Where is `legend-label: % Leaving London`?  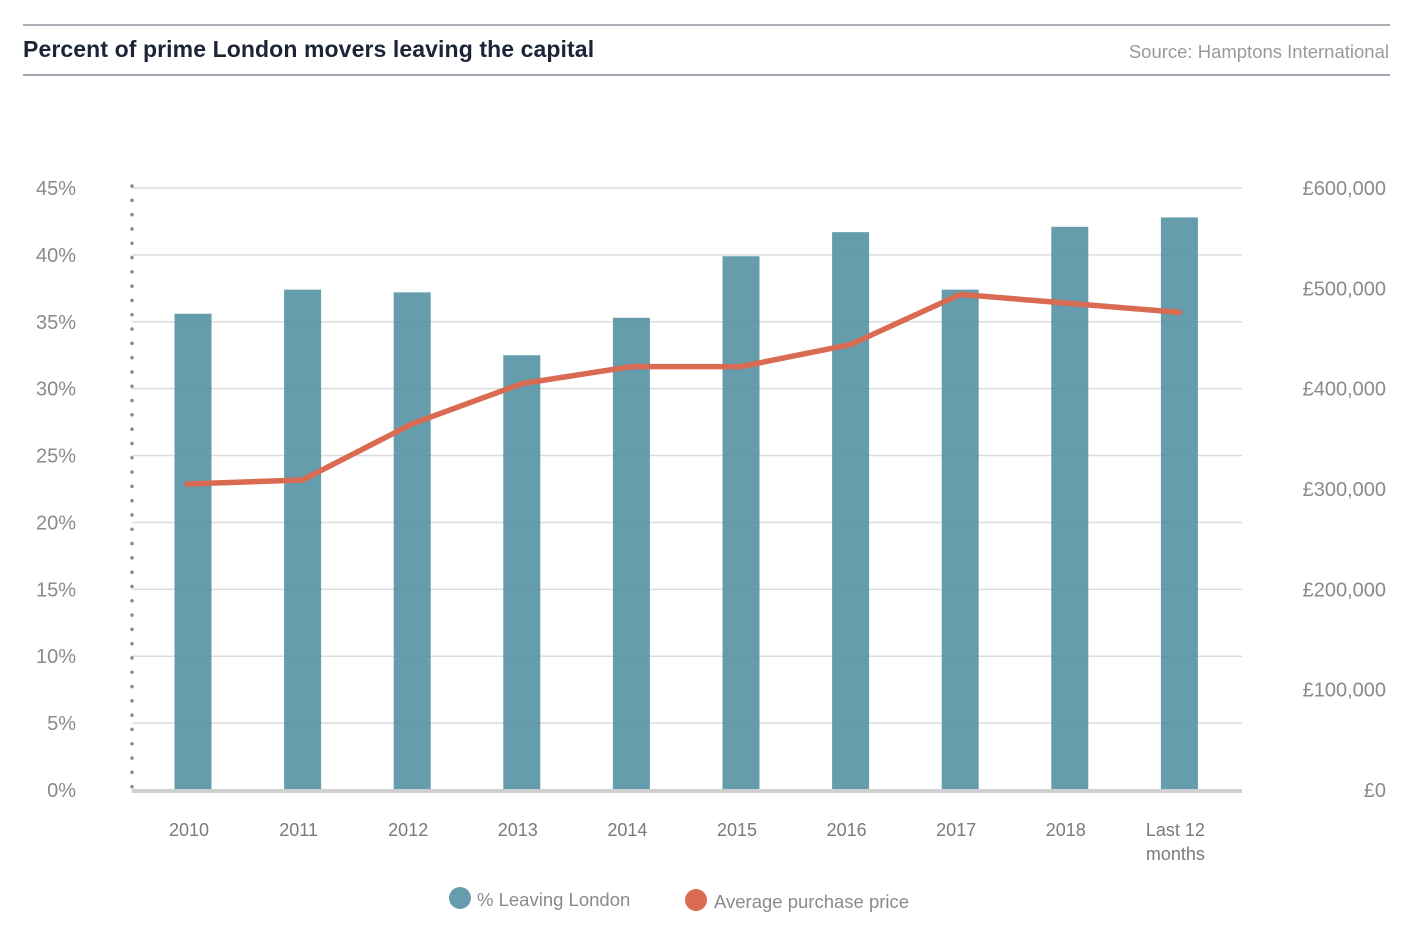 legend-label: % Leaving London is located at coordinates (553, 899).